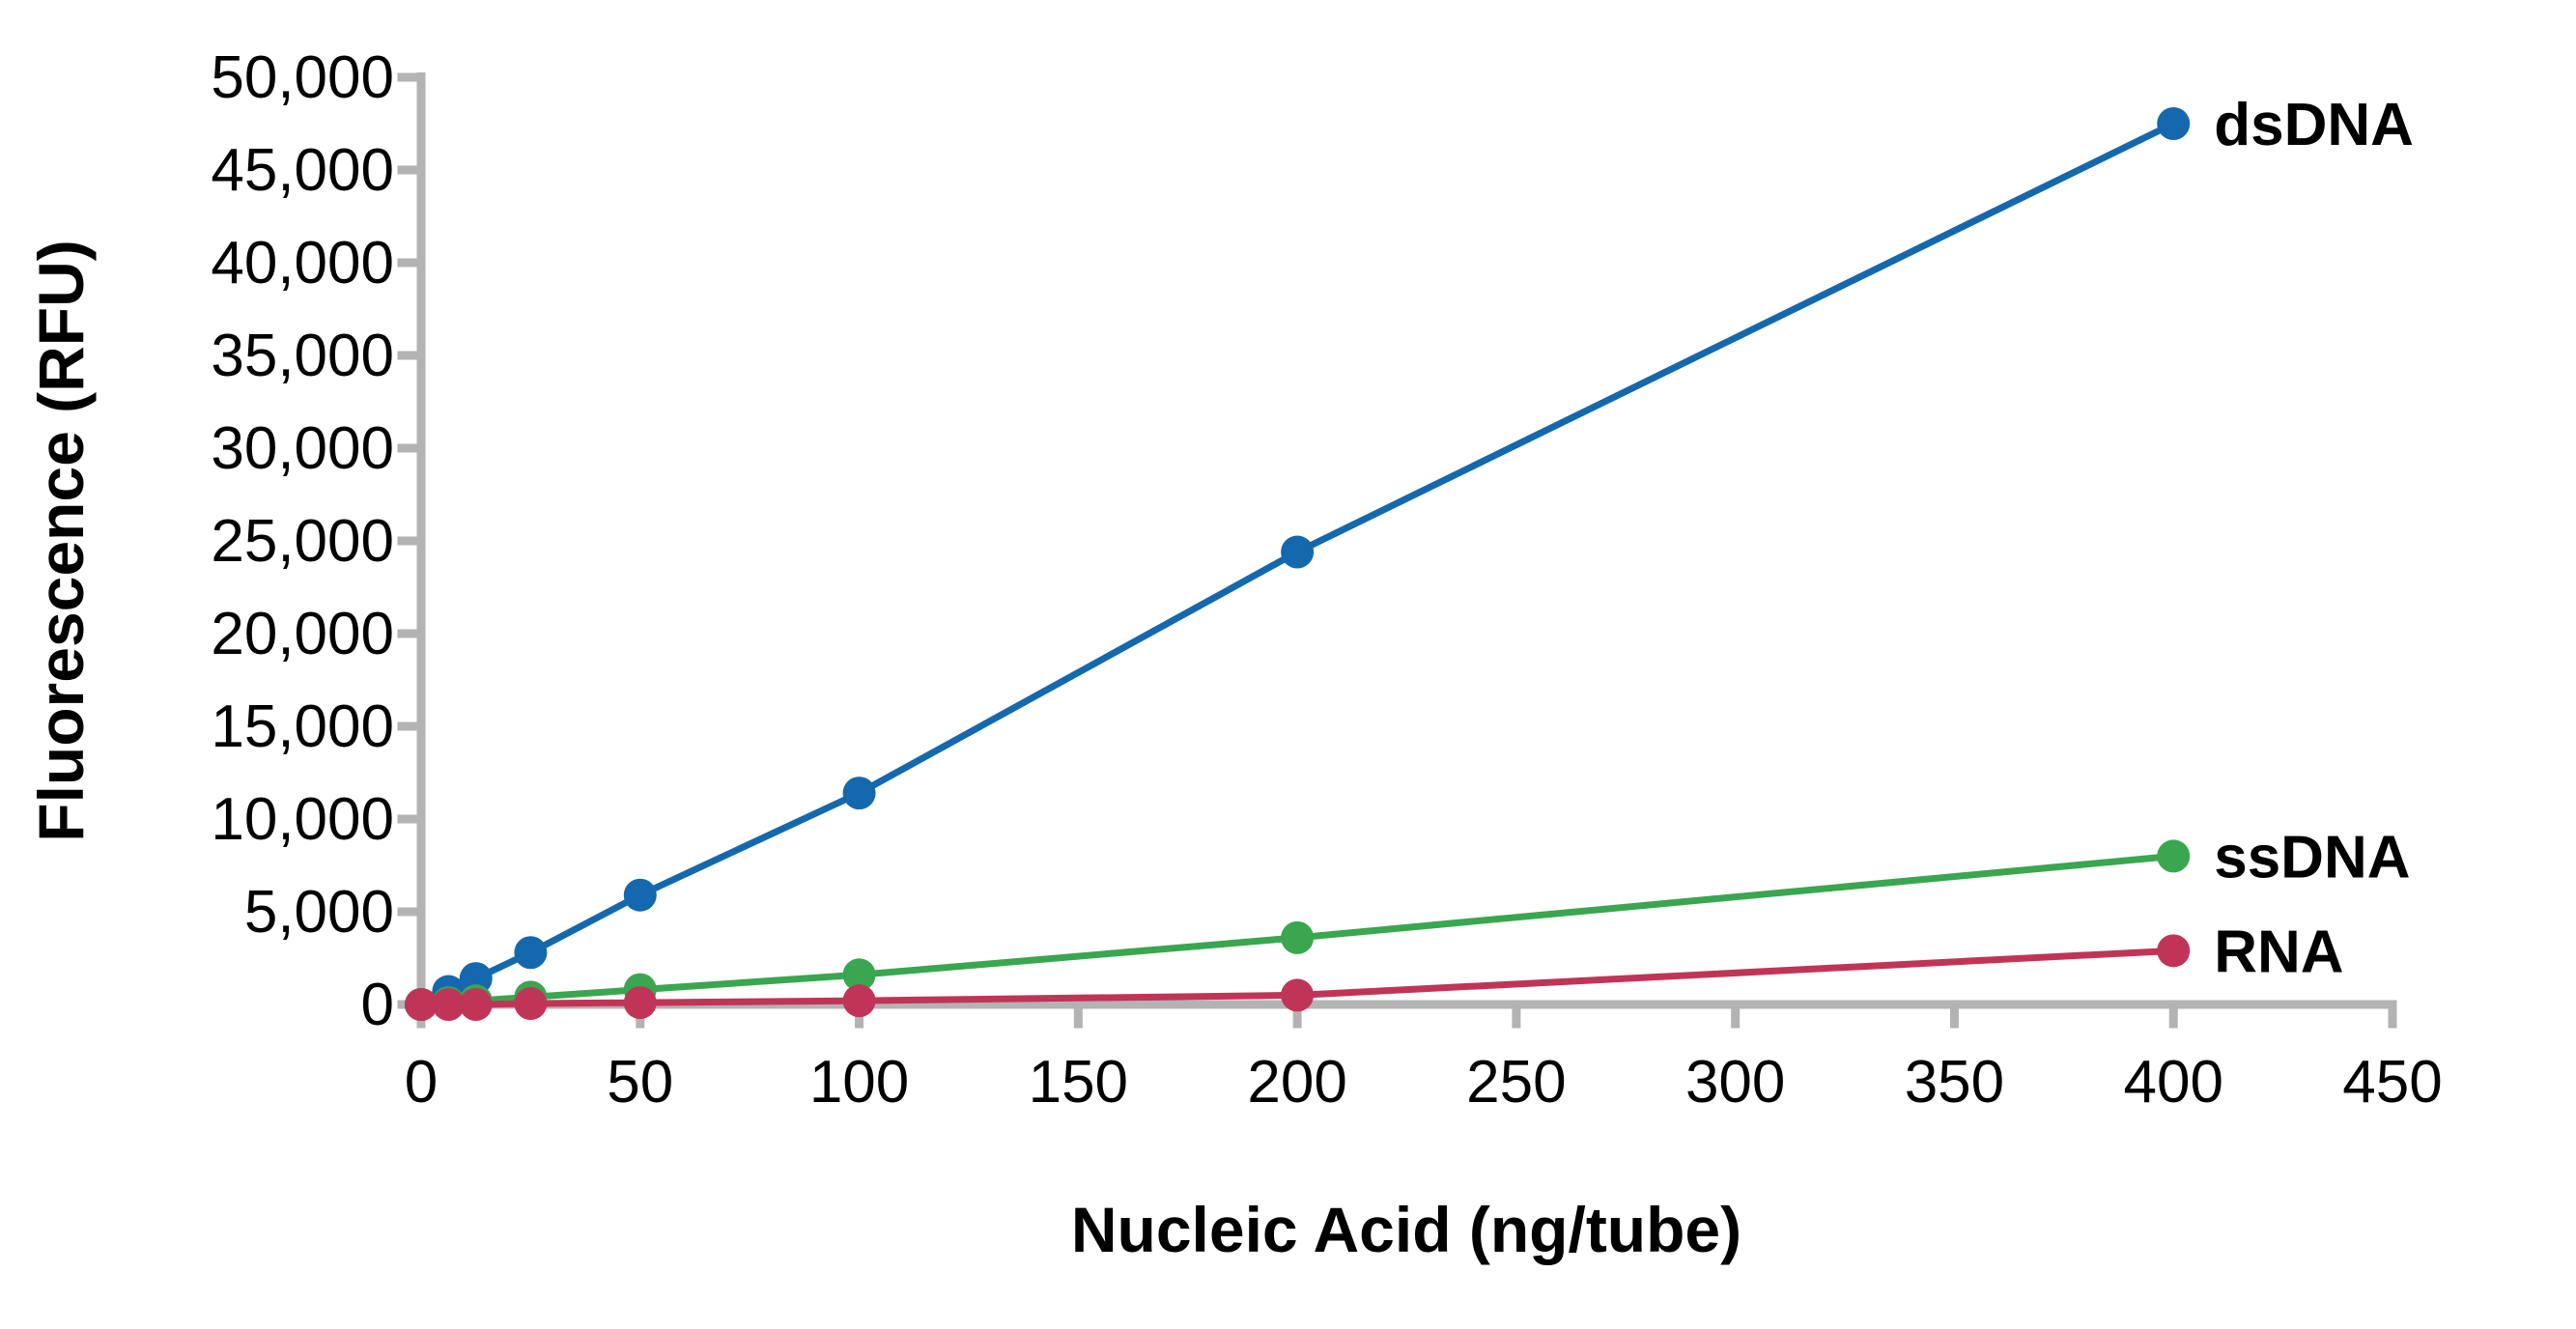 This screenshot has height=1329, width=2576. What do you see at coordinates (319, 912) in the screenshot?
I see `y-tick-label-5000: 5,000` at bounding box center [319, 912].